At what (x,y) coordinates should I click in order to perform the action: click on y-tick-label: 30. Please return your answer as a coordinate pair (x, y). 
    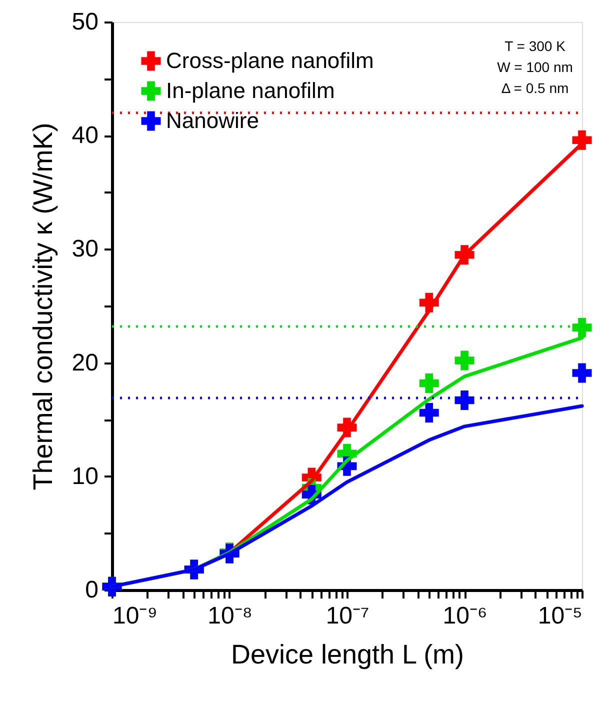
    Looking at the image, I should click on (85, 249).